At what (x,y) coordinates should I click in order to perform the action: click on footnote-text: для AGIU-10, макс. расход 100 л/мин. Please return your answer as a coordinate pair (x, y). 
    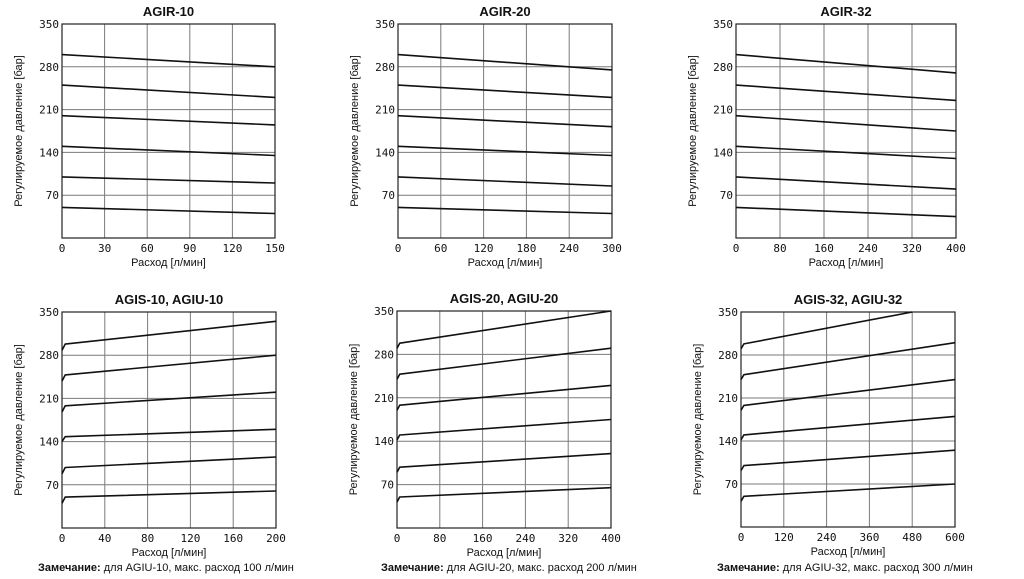
    Looking at the image, I should click on (197, 568).